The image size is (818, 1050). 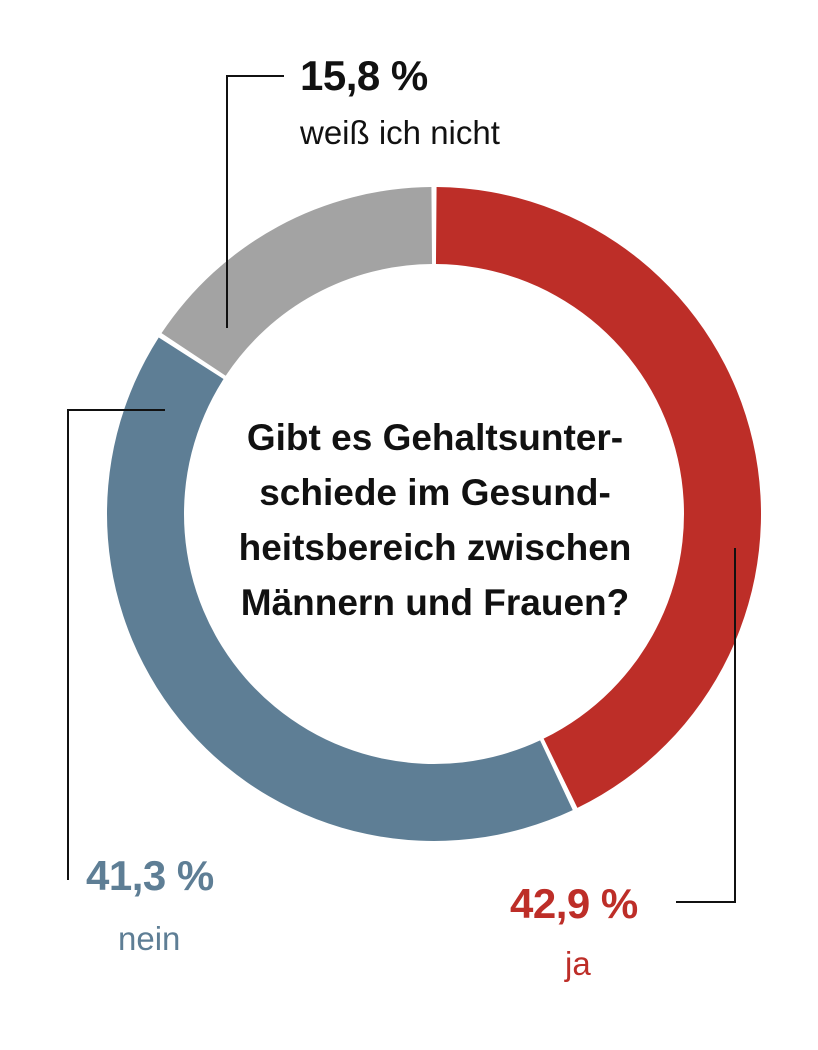 What do you see at coordinates (150, 875) in the screenshot?
I see `value-label-nein: 41,3 %` at bounding box center [150, 875].